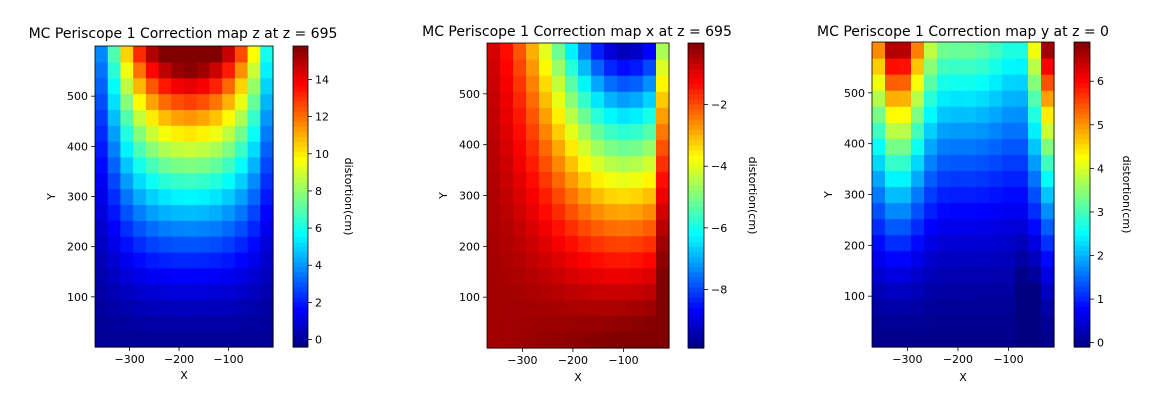  I want to click on colorbar: 0 1 2 3 4 5 6 distortion(cm), so click(1103, 195).